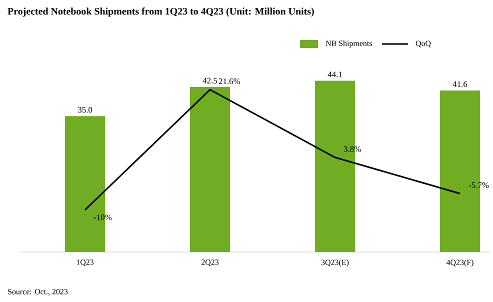 This screenshot has height=302, width=493. I want to click on data-label: 44.1, so click(335, 75).